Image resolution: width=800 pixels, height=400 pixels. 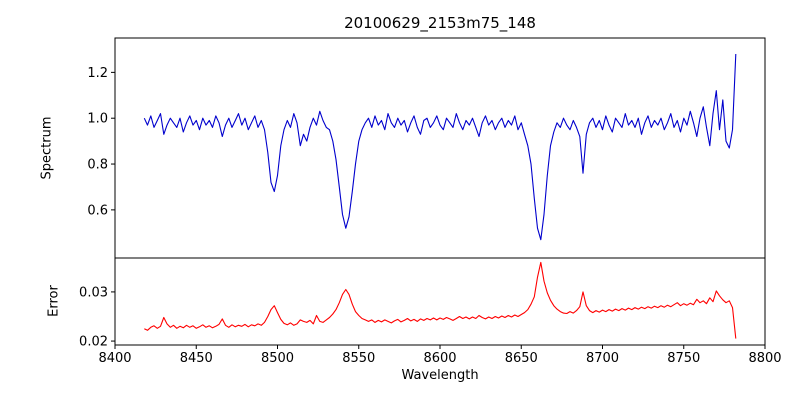 I want to click on y-tick-label: 0.03, so click(x=93, y=292).